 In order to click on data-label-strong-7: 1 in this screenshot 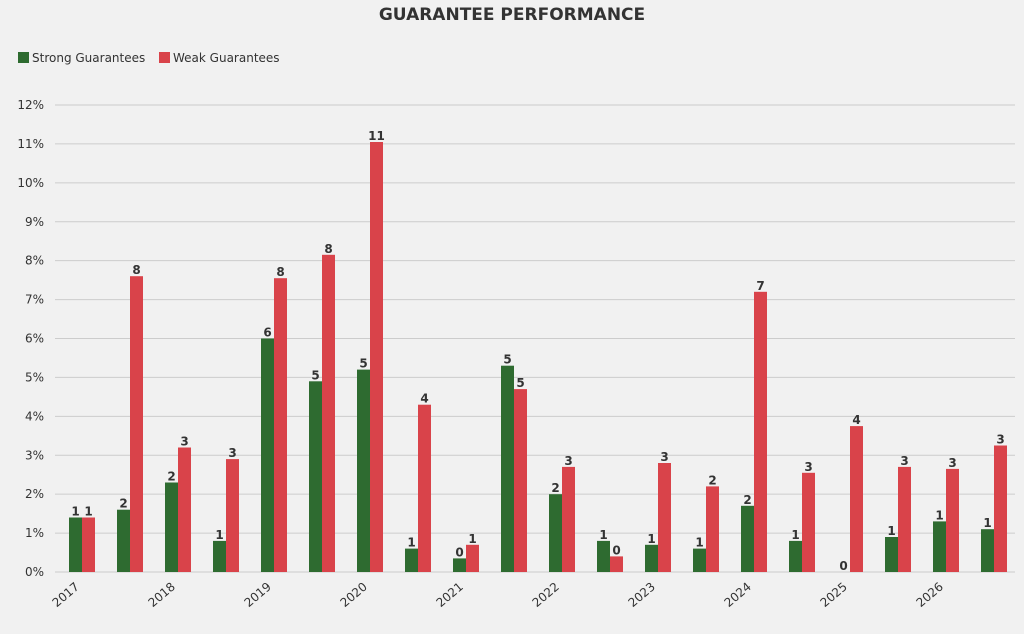, I will do `click(411, 543)`.